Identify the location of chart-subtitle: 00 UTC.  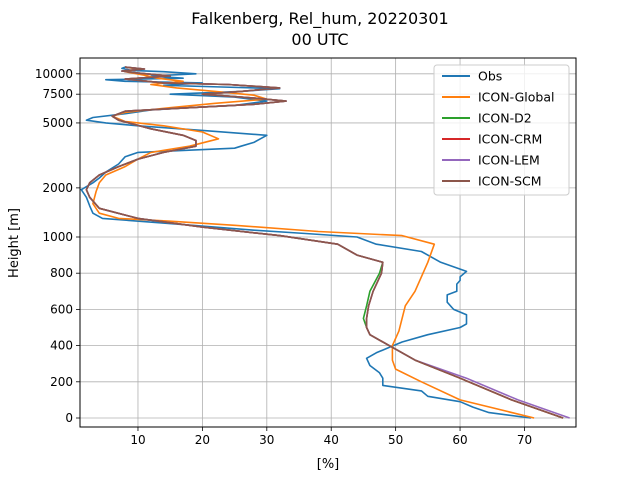
(319, 39).